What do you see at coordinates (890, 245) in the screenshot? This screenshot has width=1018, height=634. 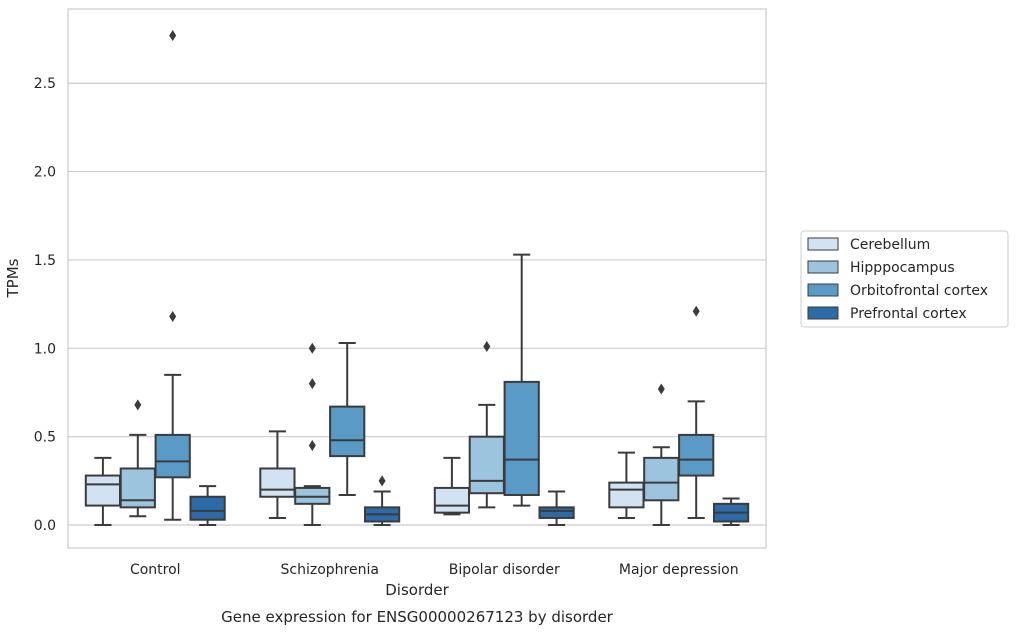 I see `legend-label: Cerebellum` at bounding box center [890, 245].